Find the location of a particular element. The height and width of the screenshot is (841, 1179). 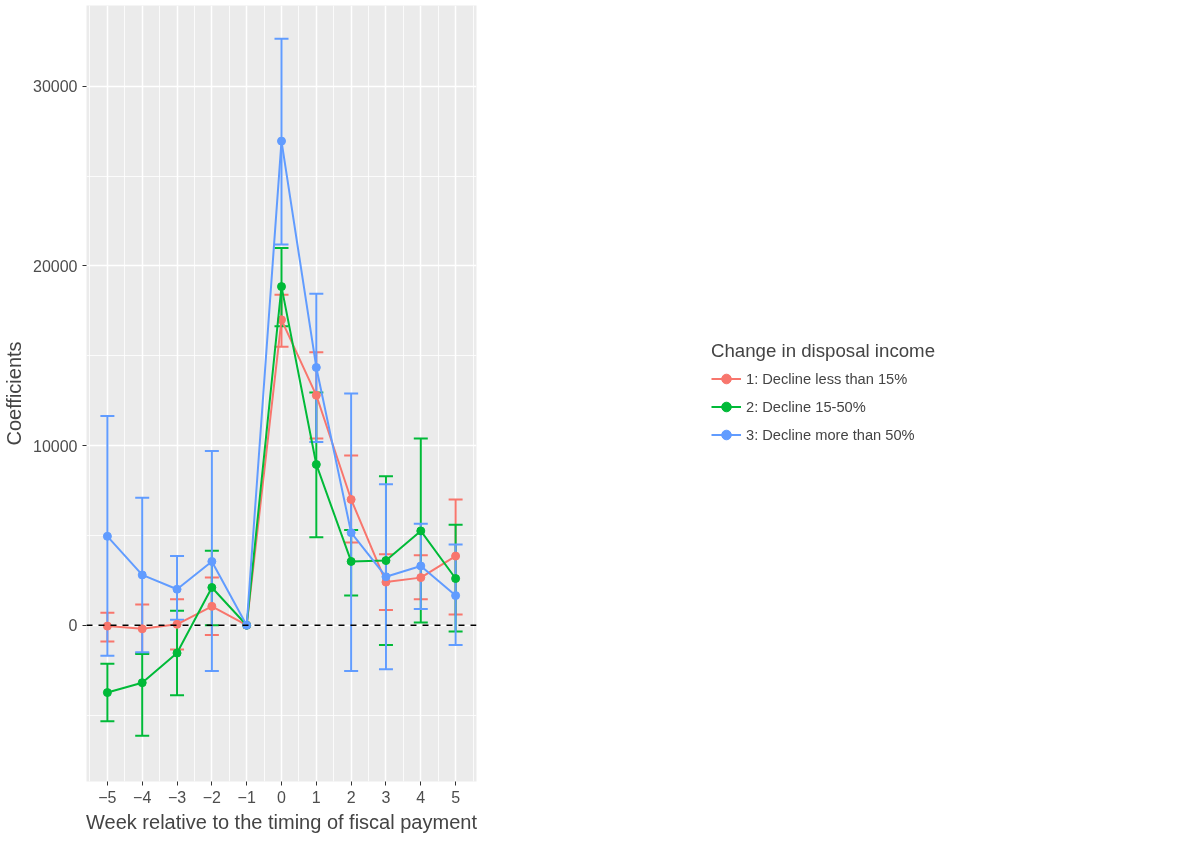

legend-label: 3: Decline more than 50% is located at coordinates (830, 435).